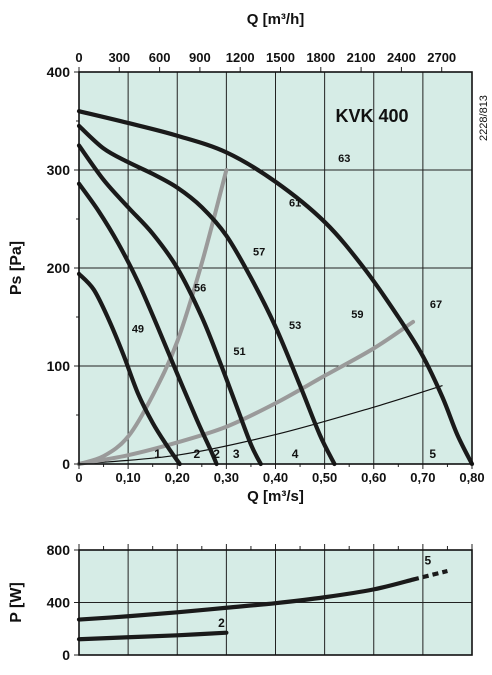  I want to click on efficiency-label: 51, so click(239, 352).